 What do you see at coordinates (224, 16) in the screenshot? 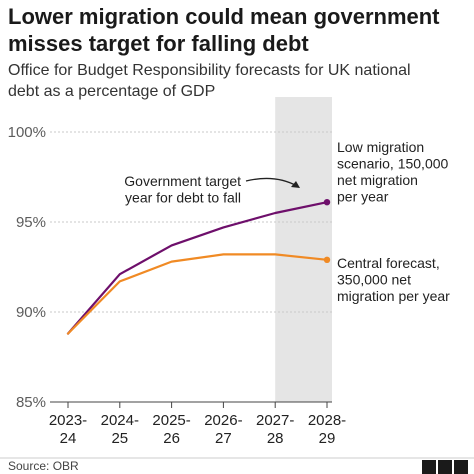
I see `chart-title-line-1: Lower migration could mean government` at bounding box center [224, 16].